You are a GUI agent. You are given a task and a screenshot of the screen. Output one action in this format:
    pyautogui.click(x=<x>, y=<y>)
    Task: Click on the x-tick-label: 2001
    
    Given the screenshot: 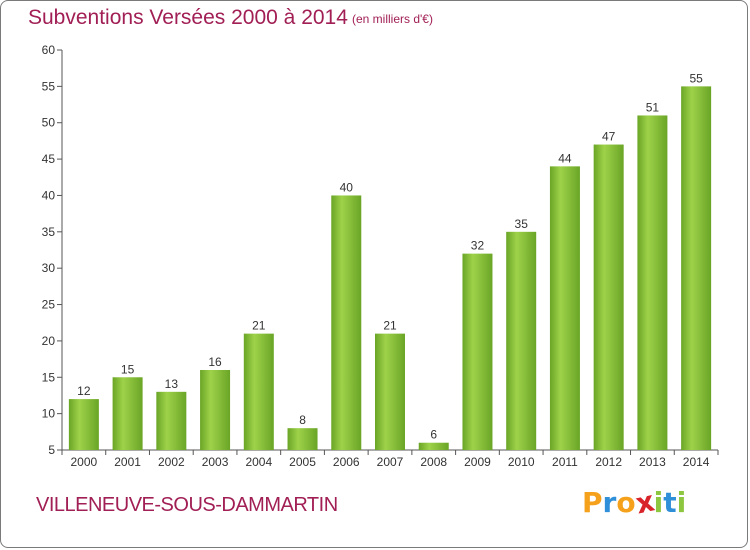 What is the action you would take?
    pyautogui.click(x=127, y=462)
    